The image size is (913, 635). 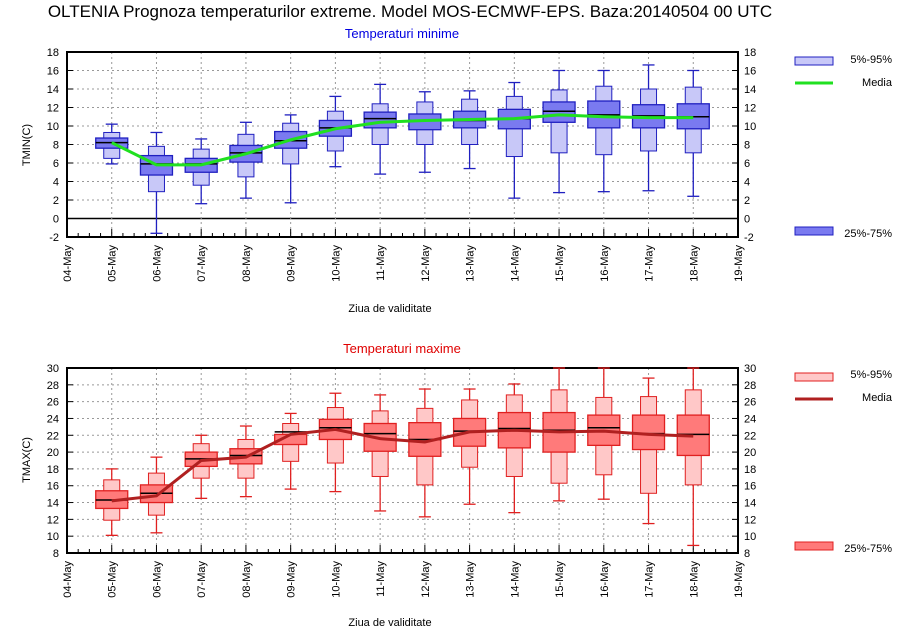 What do you see at coordinates (750, 90) in the screenshot?
I see `tmin-ytick-label-right: 14` at bounding box center [750, 90].